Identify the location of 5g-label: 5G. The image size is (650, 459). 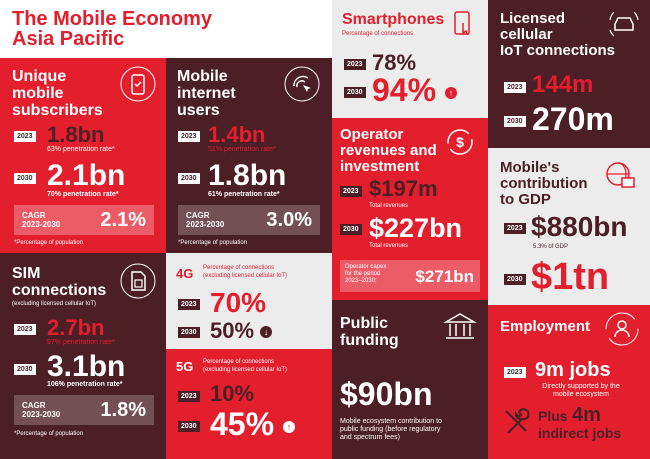
(185, 366).